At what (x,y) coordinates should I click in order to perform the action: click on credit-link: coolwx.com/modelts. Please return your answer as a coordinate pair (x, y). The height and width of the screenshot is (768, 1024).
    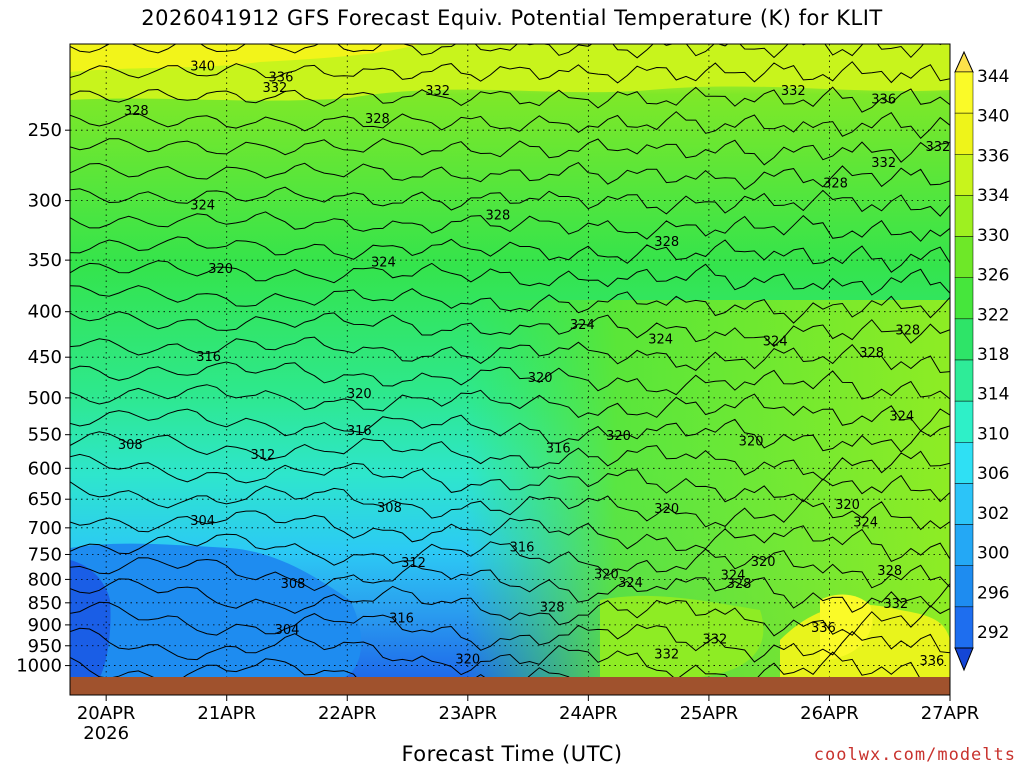
    Looking at the image, I should click on (914, 755).